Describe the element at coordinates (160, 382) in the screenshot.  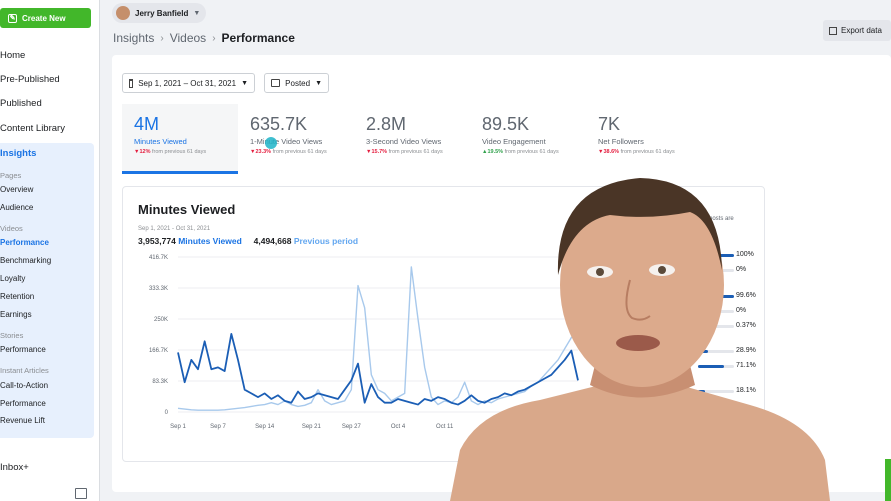
I see `y-tick-label: 83.3K` at that location.